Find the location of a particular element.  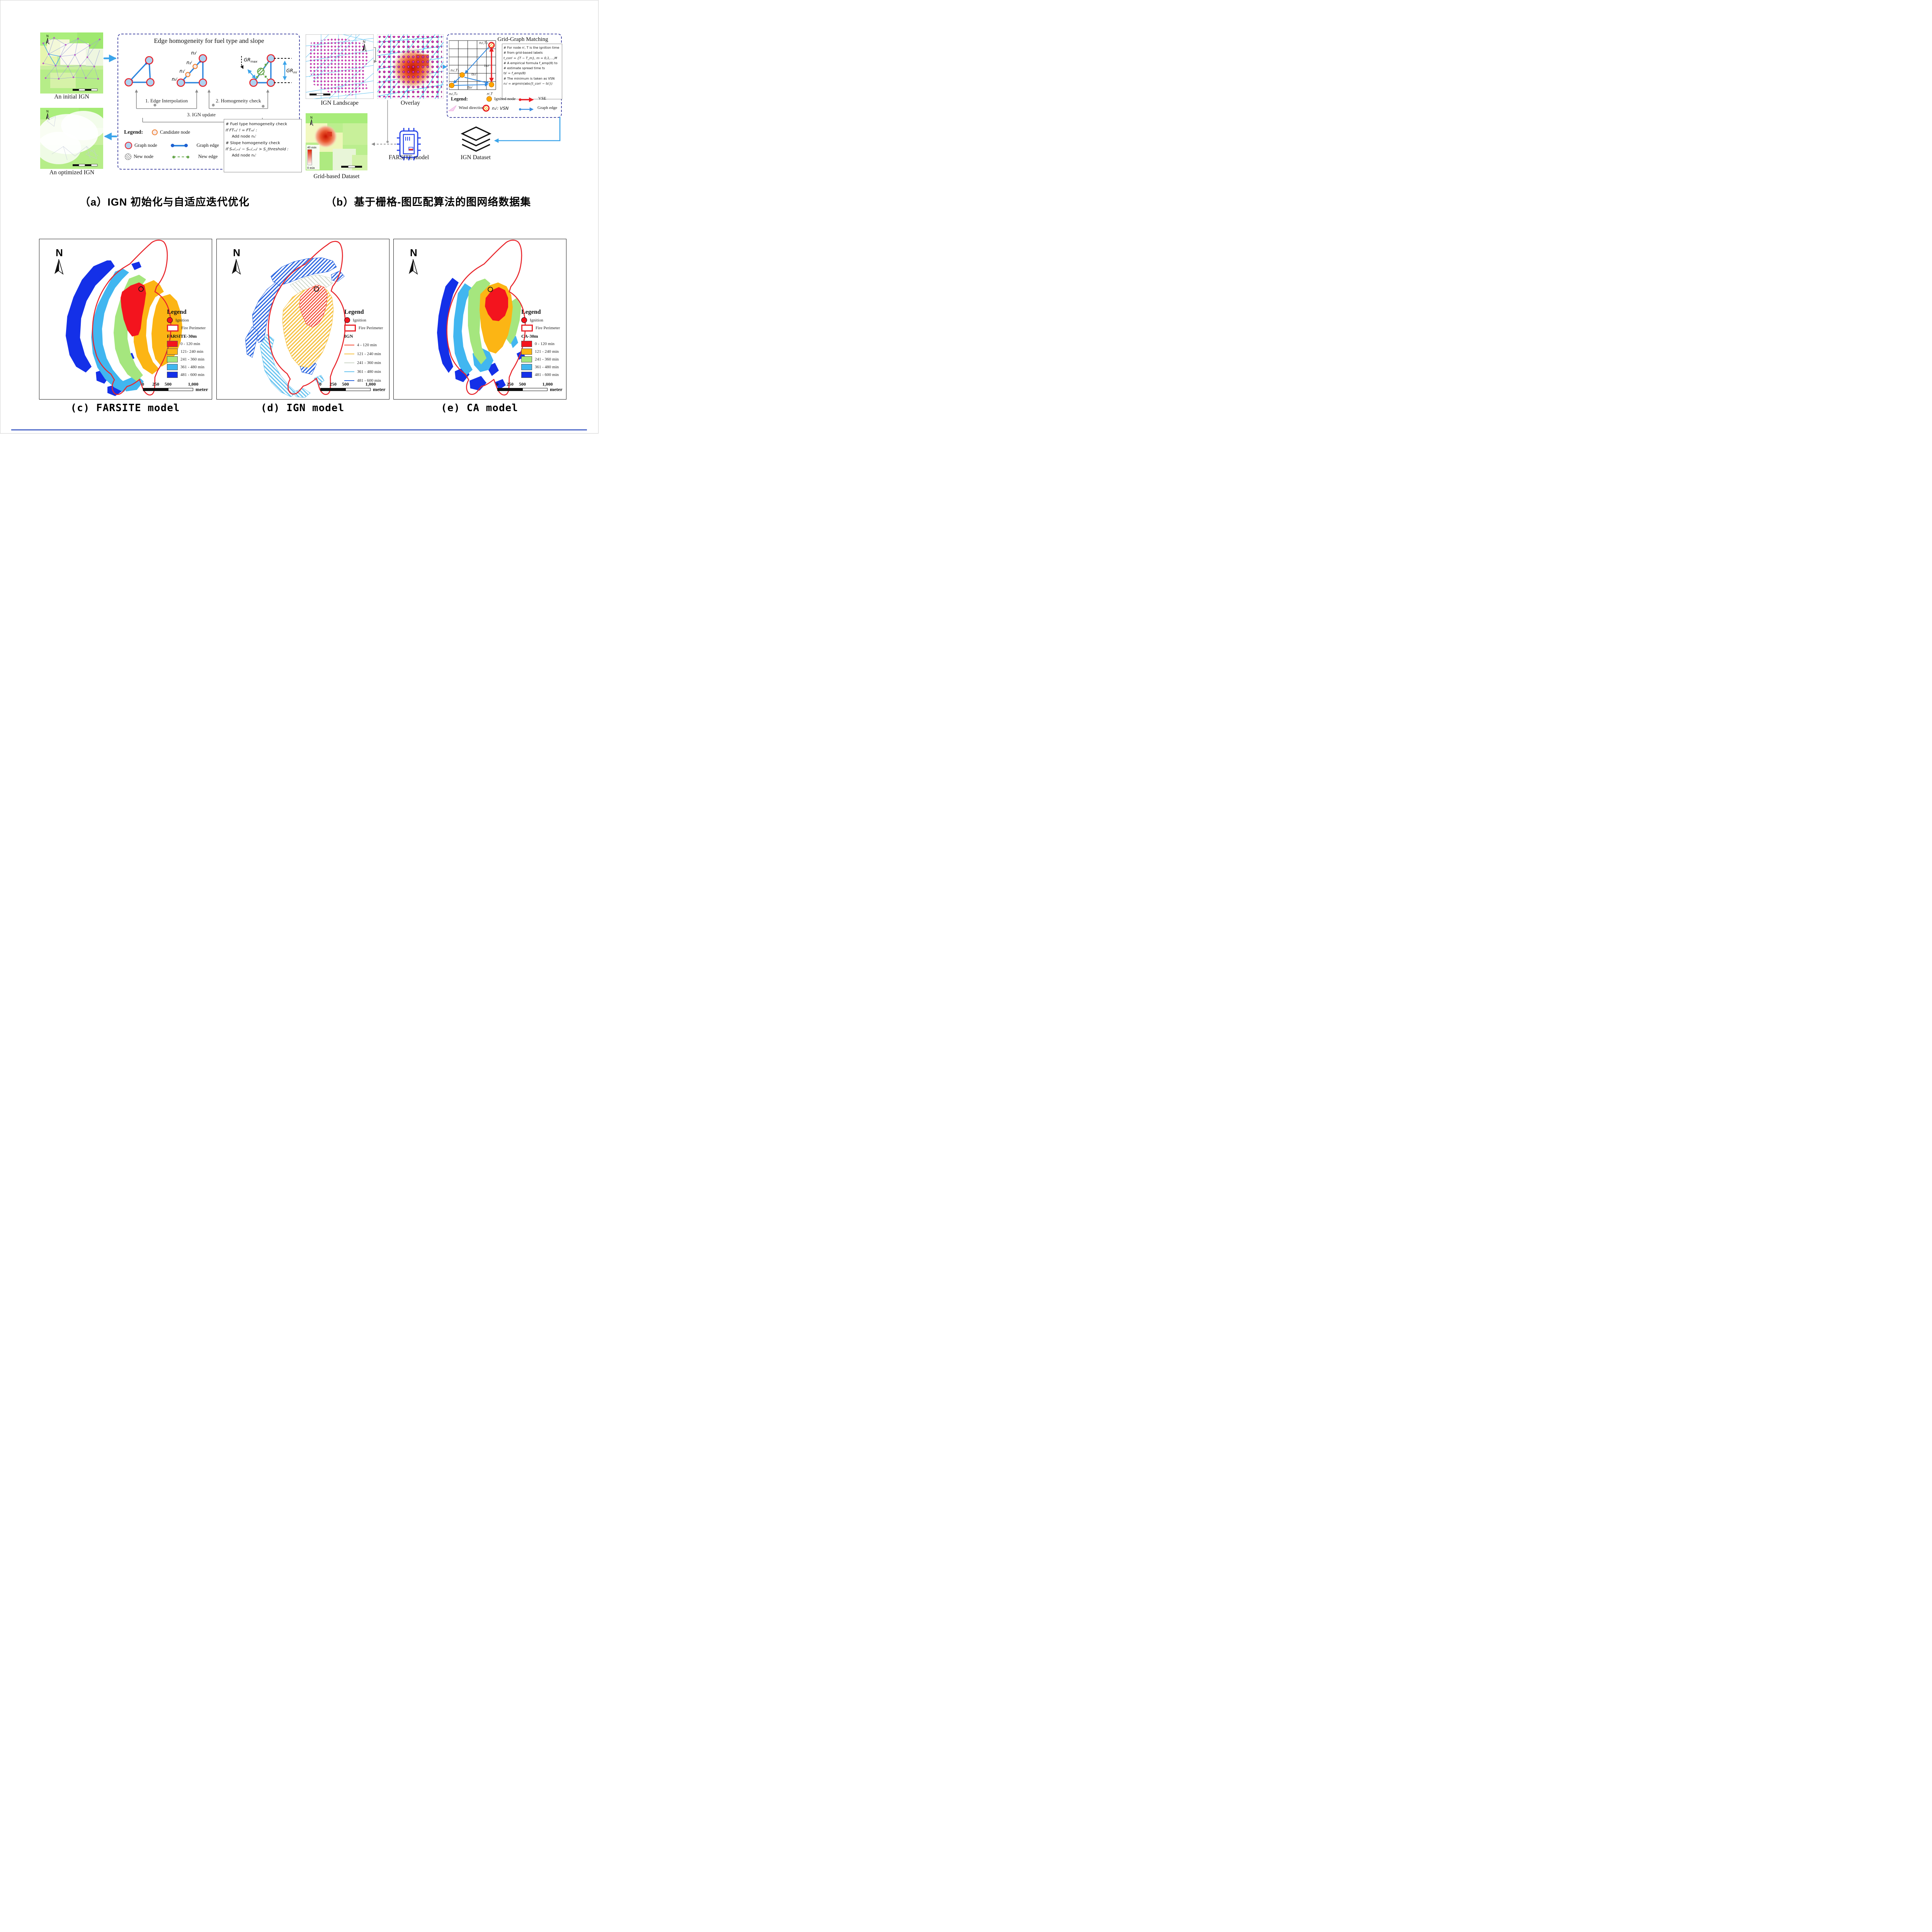

node-label-n1: n₁ⁱ is located at coordinates (182, 71).